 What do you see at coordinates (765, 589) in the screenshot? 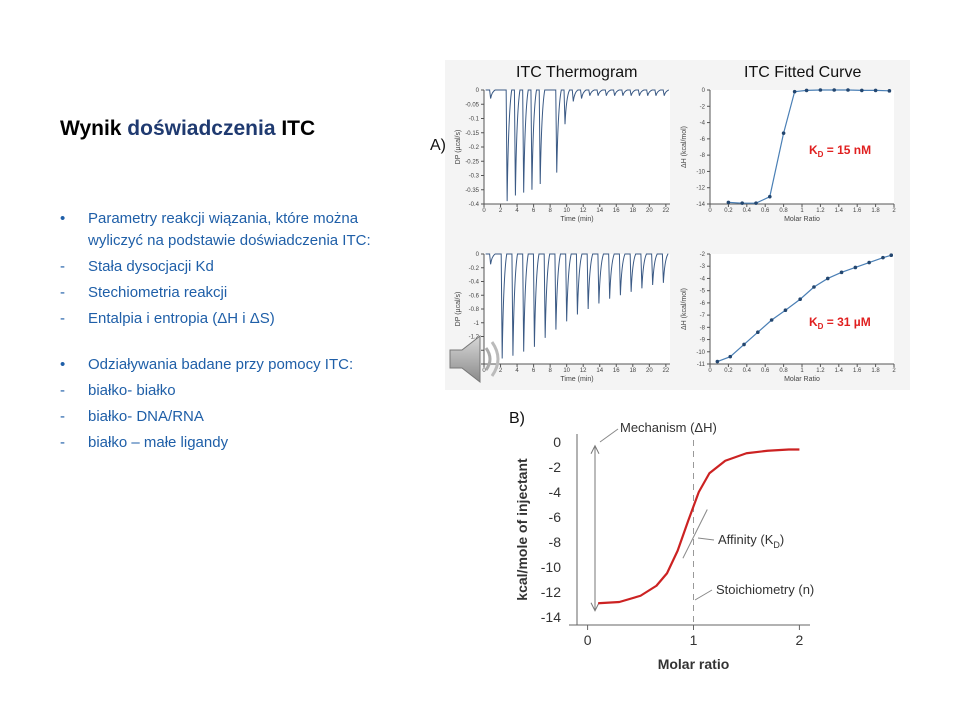
I see `stoichiometry-annotation: Stoichiometry (n)` at bounding box center [765, 589].